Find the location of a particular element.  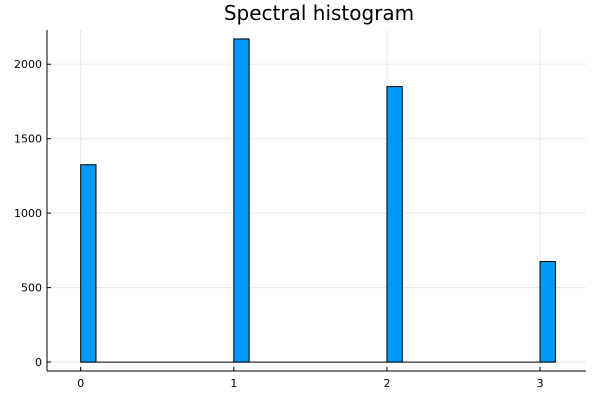

y-ticks: 0 500 1000 1500 2000 is located at coordinates (32, 213).